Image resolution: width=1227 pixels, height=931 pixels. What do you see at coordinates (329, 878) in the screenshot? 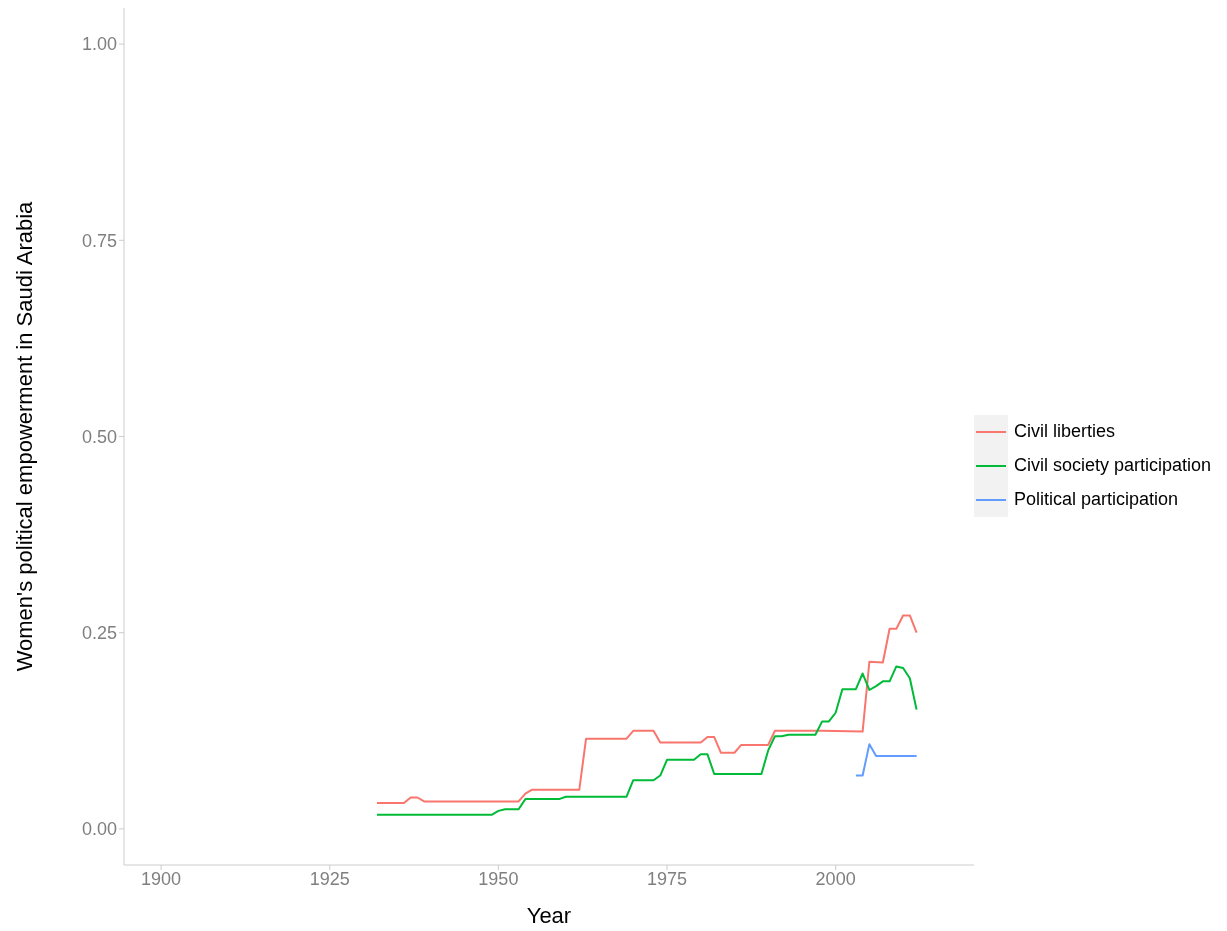
I see `x-tick-label: 1925` at bounding box center [329, 878].